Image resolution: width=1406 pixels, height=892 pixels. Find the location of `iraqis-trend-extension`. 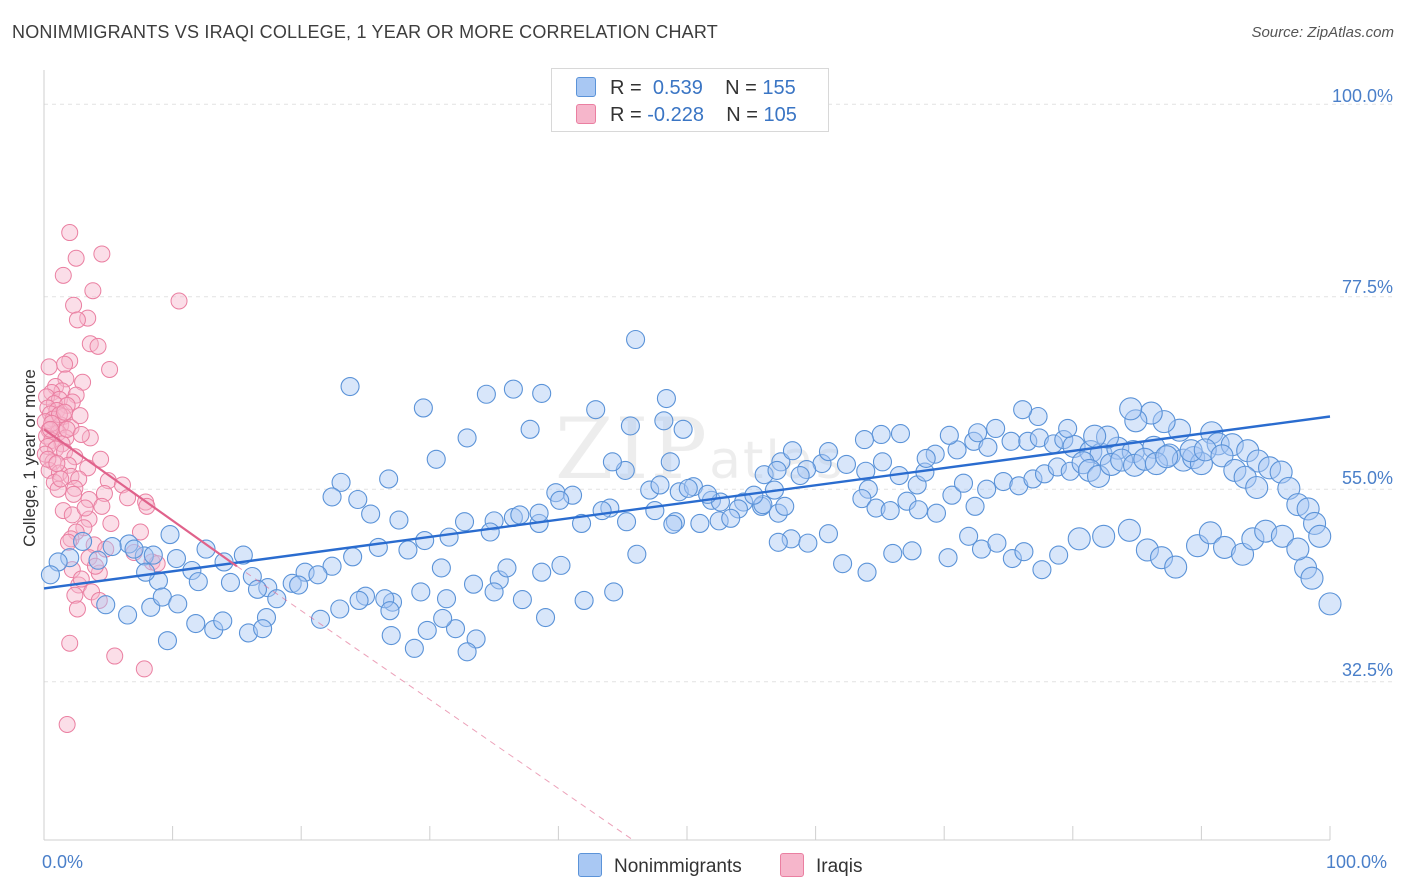

iraqis-trend-extension is located at coordinates (435, 703).